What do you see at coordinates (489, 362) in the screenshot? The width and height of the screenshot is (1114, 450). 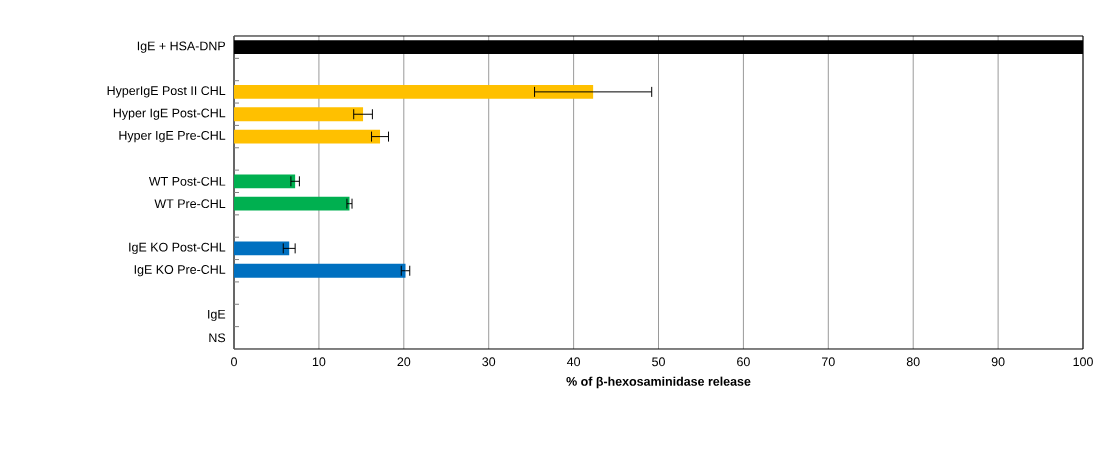 I see `x-tick-label: 30` at bounding box center [489, 362].